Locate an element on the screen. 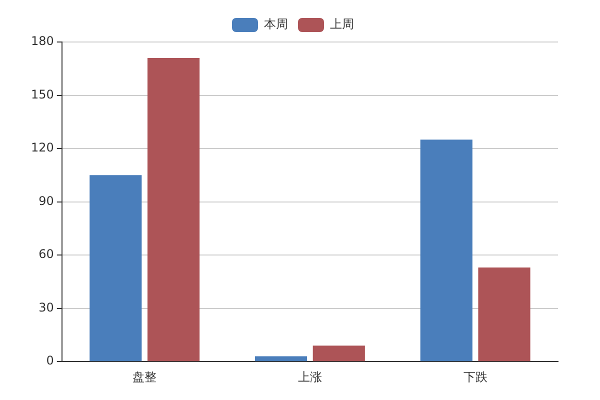 The width and height of the screenshot is (600, 400). y-tick-label: 120 is located at coordinates (42, 147).